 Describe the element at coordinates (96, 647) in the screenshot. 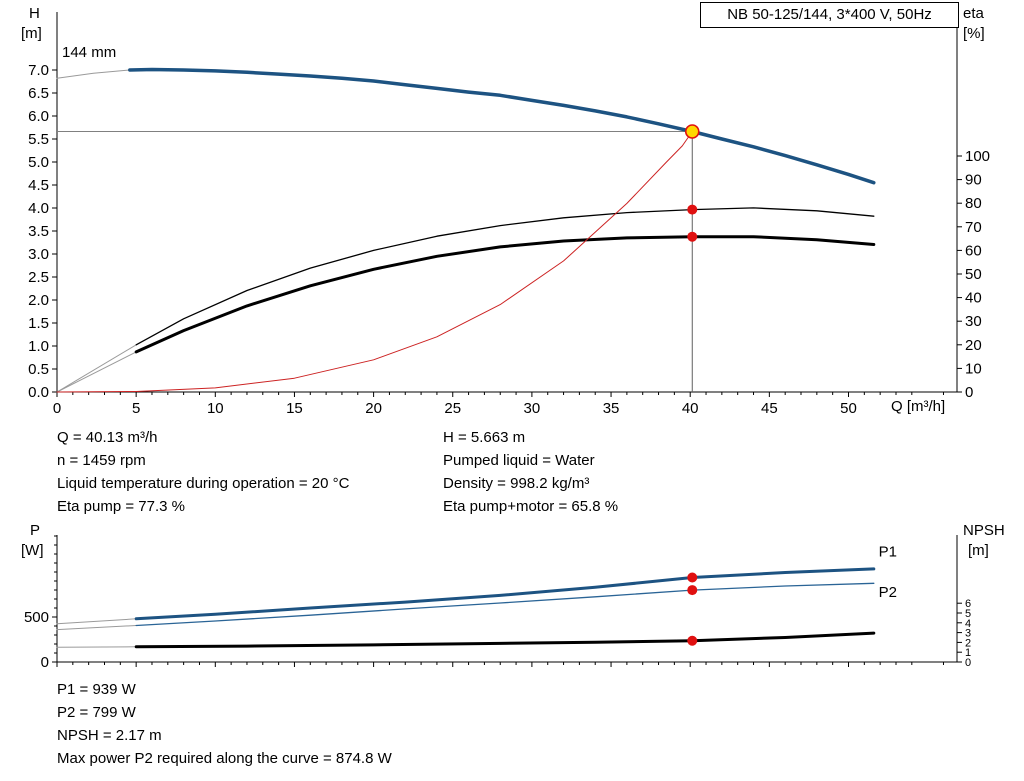

I see `npsh-extension` at that location.